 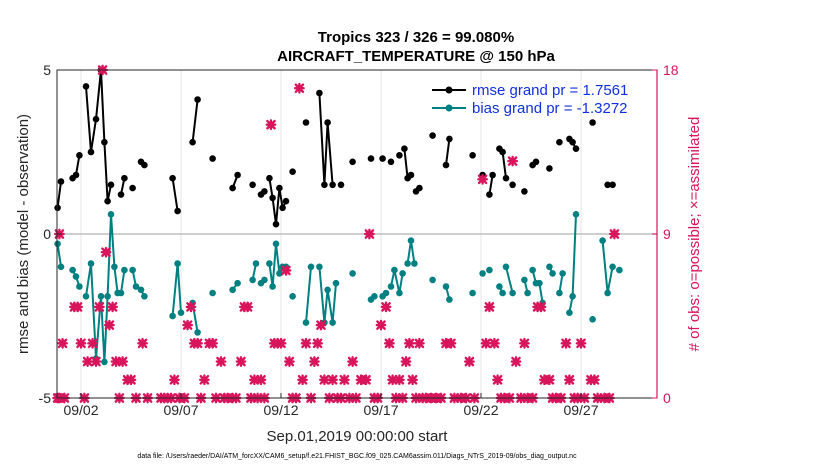 What do you see at coordinates (667, 398) in the screenshot?
I see `right-tick-label-0: 0` at bounding box center [667, 398].